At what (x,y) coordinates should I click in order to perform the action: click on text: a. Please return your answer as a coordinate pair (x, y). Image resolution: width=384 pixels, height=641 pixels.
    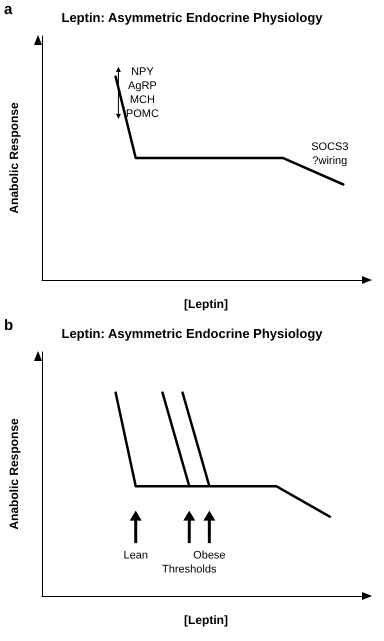
    Looking at the image, I should click on (8, 9).